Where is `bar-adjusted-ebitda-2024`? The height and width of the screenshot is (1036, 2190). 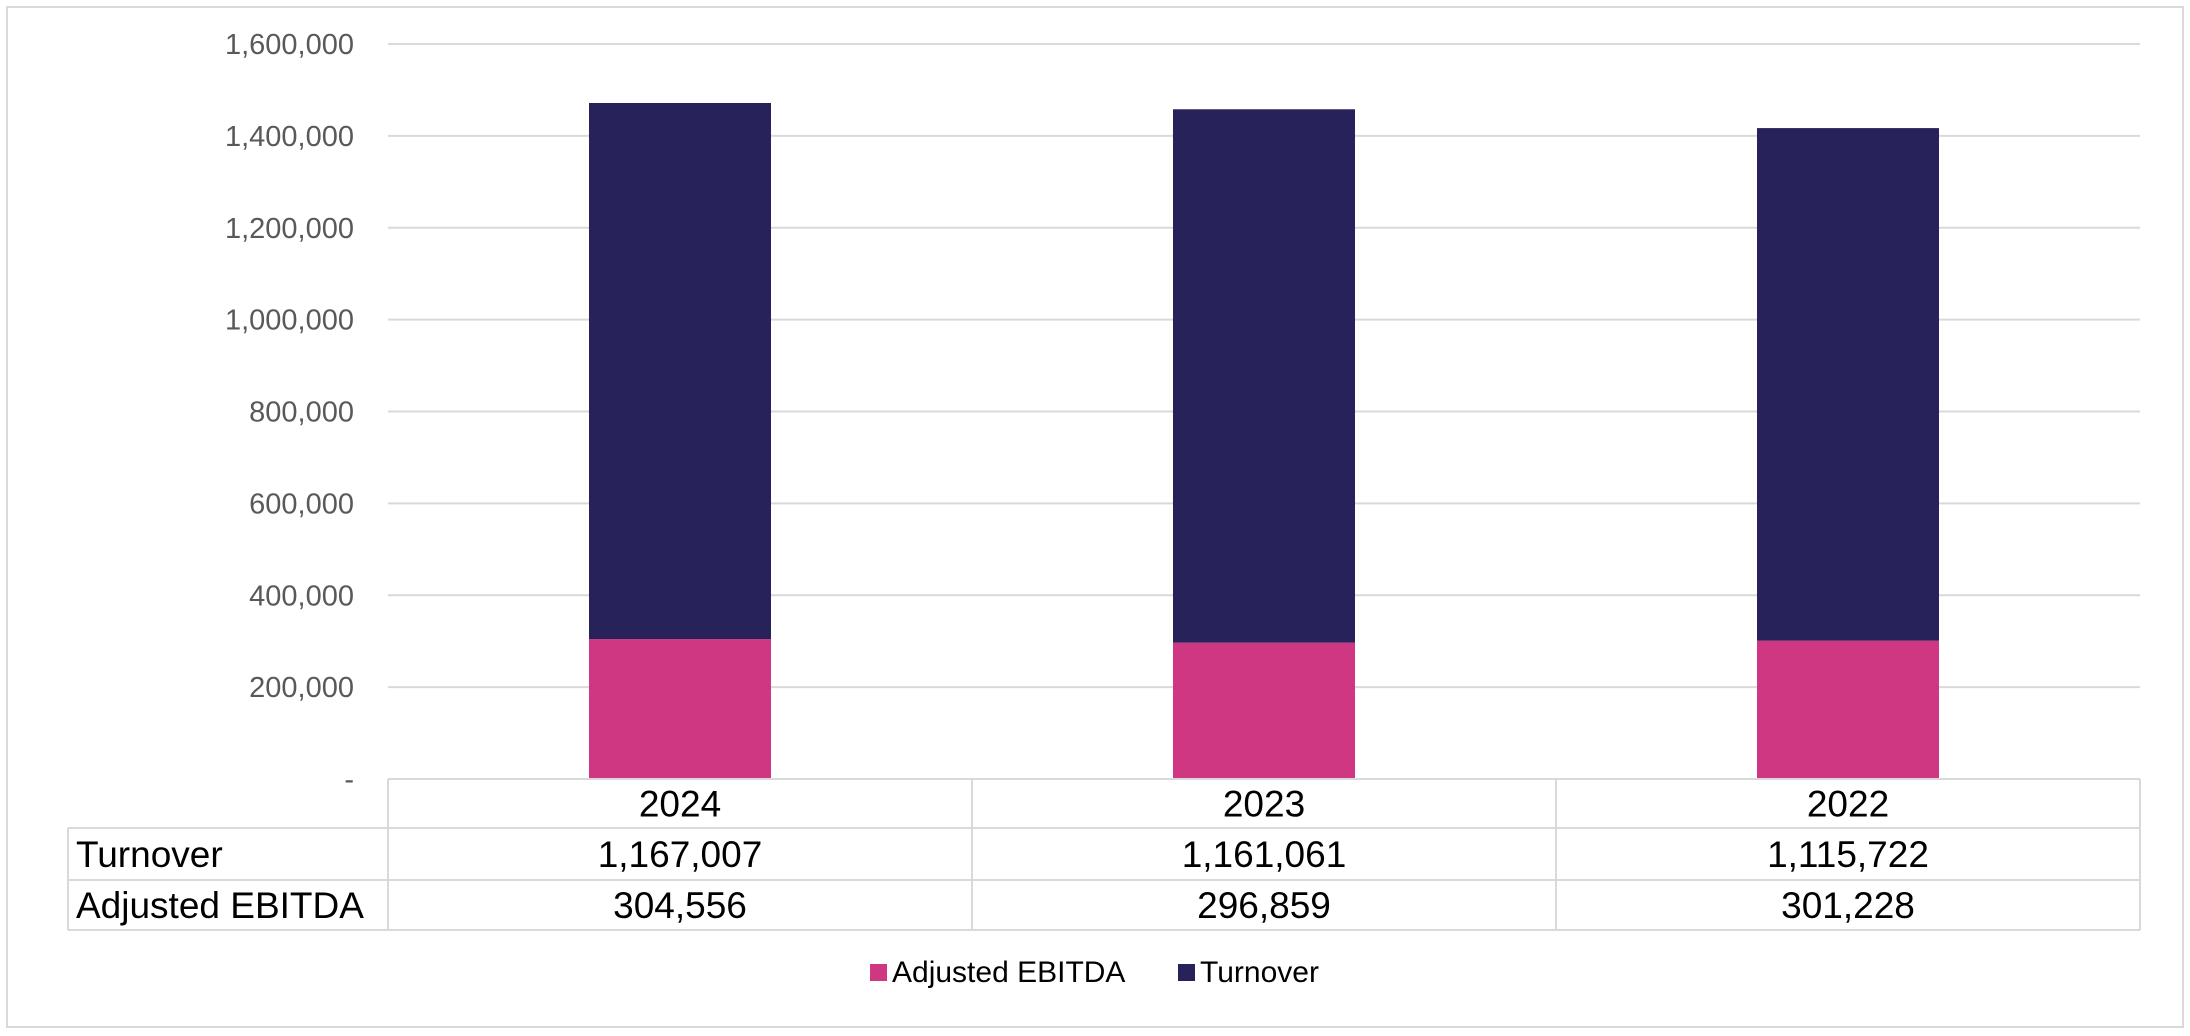
bar-adjusted-ebitda-2024 is located at coordinates (680, 709).